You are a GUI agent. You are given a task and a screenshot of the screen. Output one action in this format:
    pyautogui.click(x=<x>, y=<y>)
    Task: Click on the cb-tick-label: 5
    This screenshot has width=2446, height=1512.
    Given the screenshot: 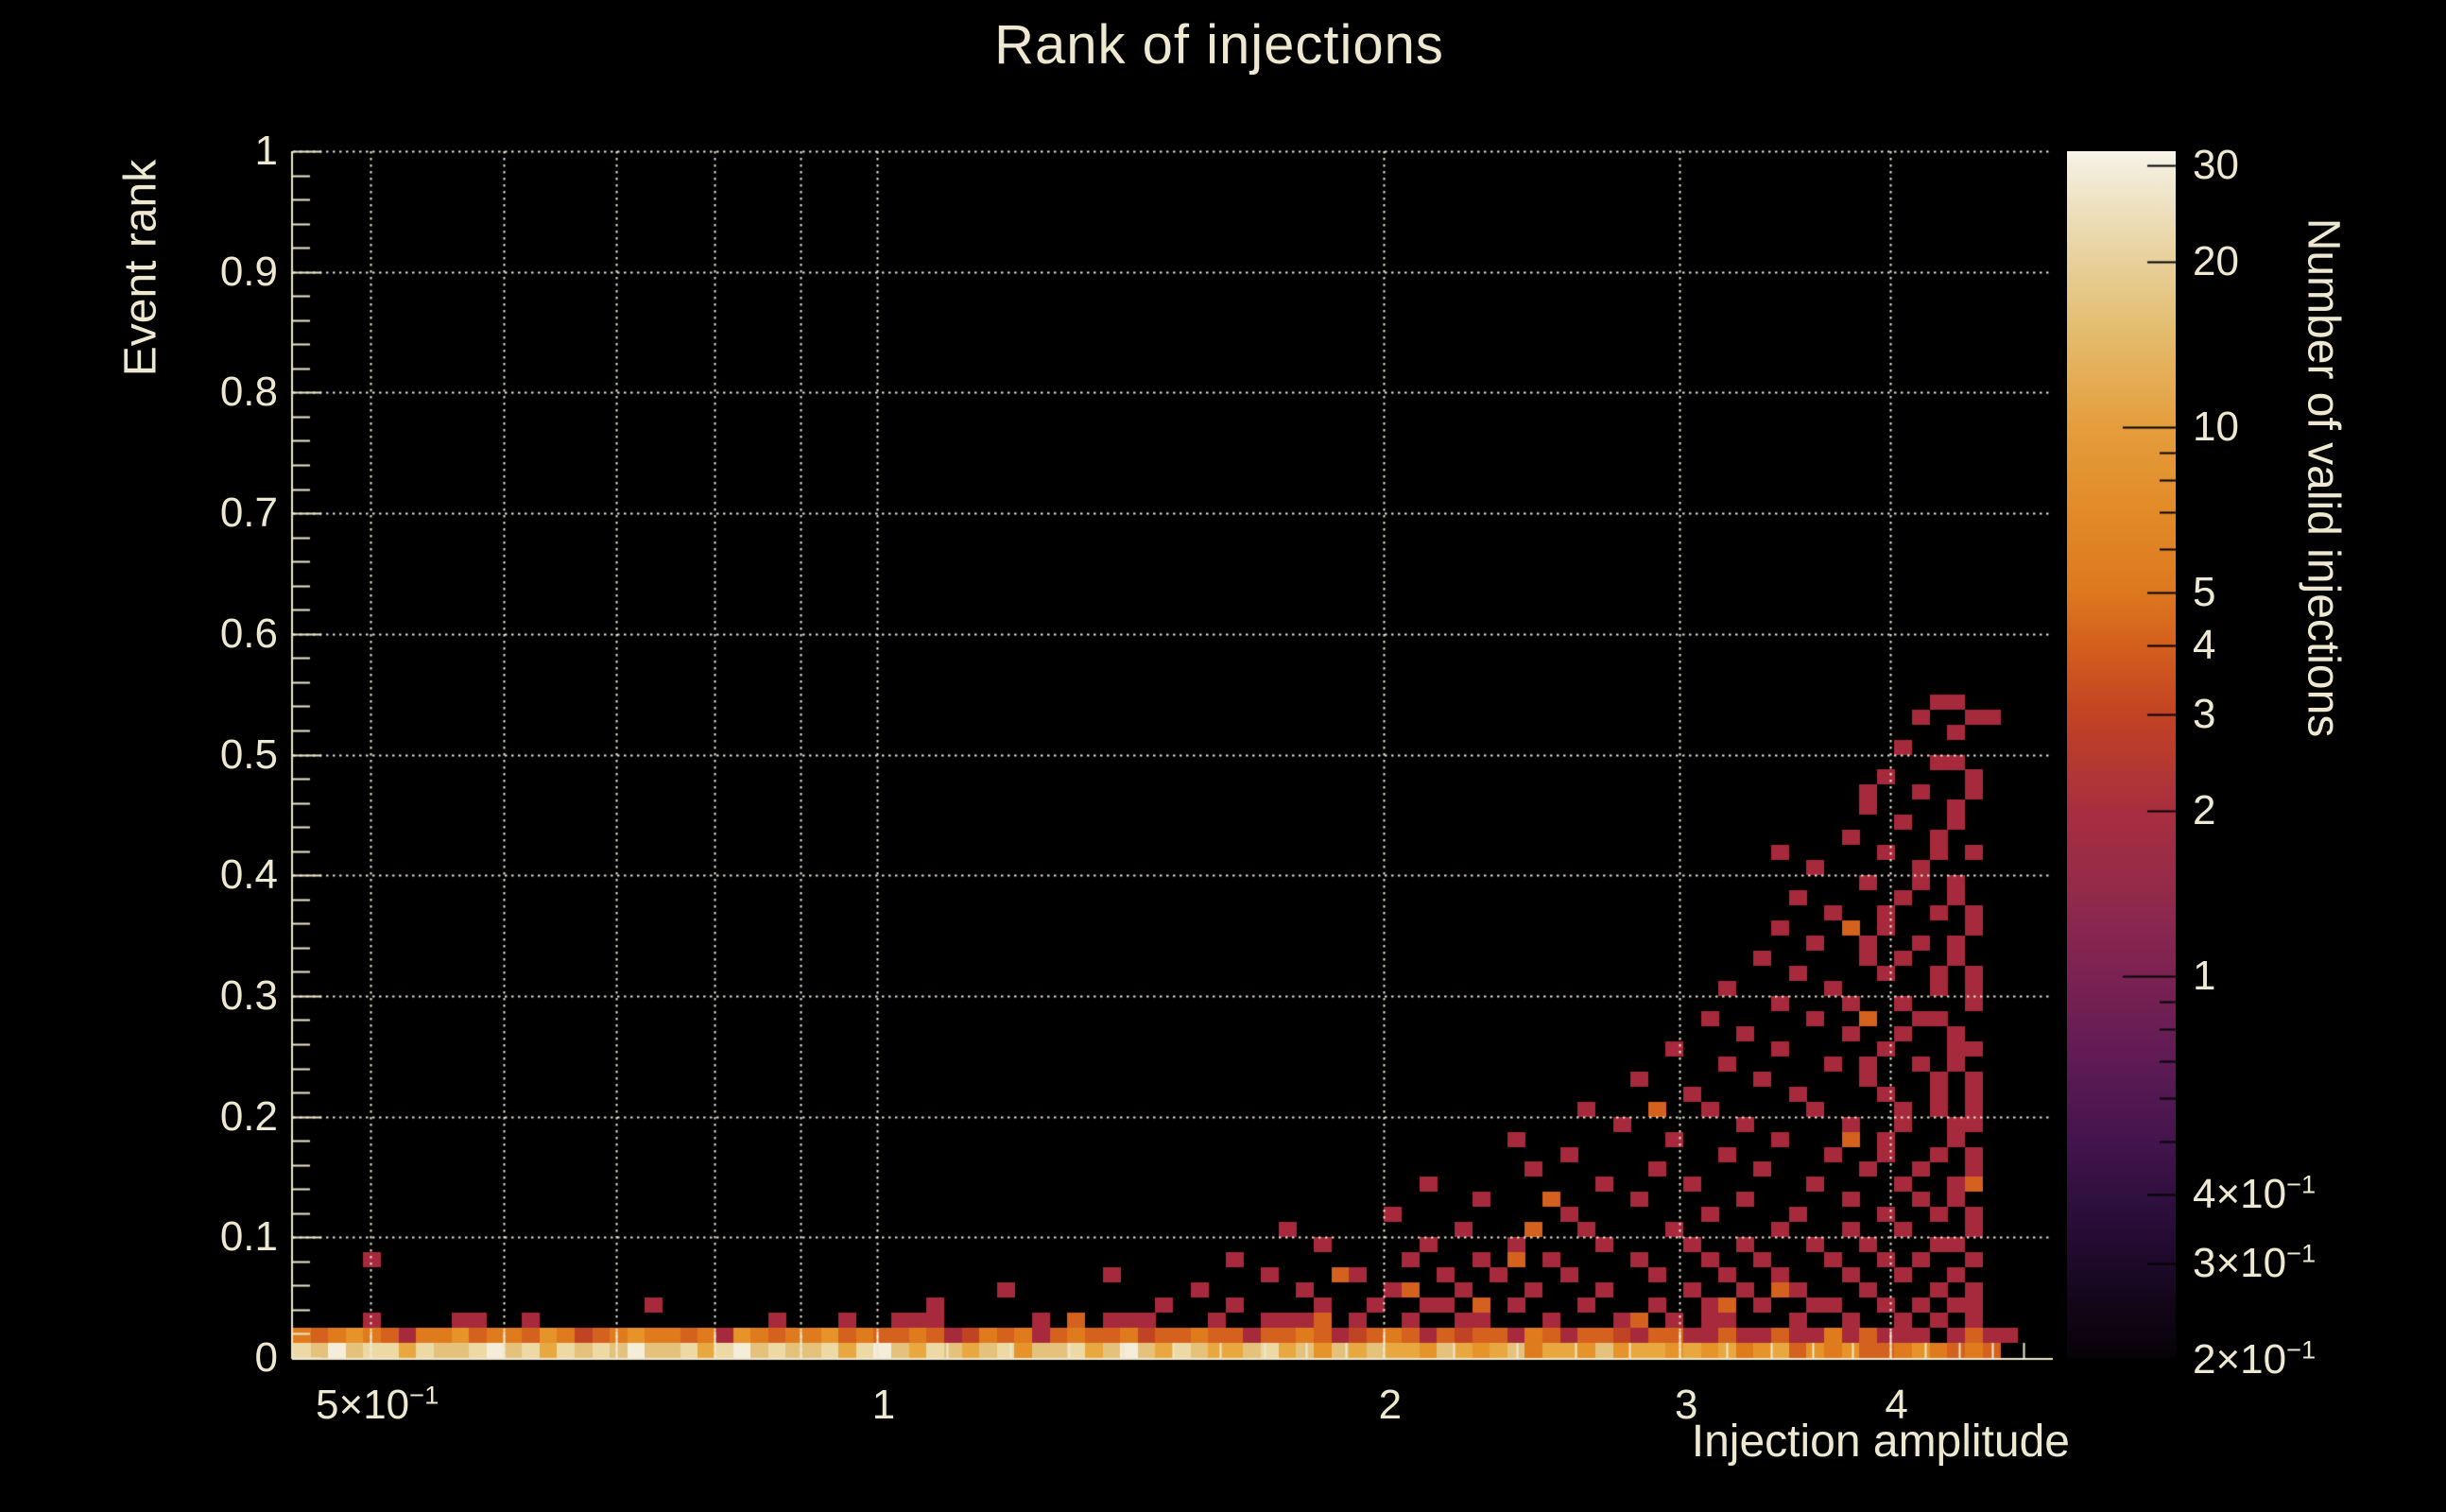 What is the action you would take?
    pyautogui.click(x=2204, y=591)
    